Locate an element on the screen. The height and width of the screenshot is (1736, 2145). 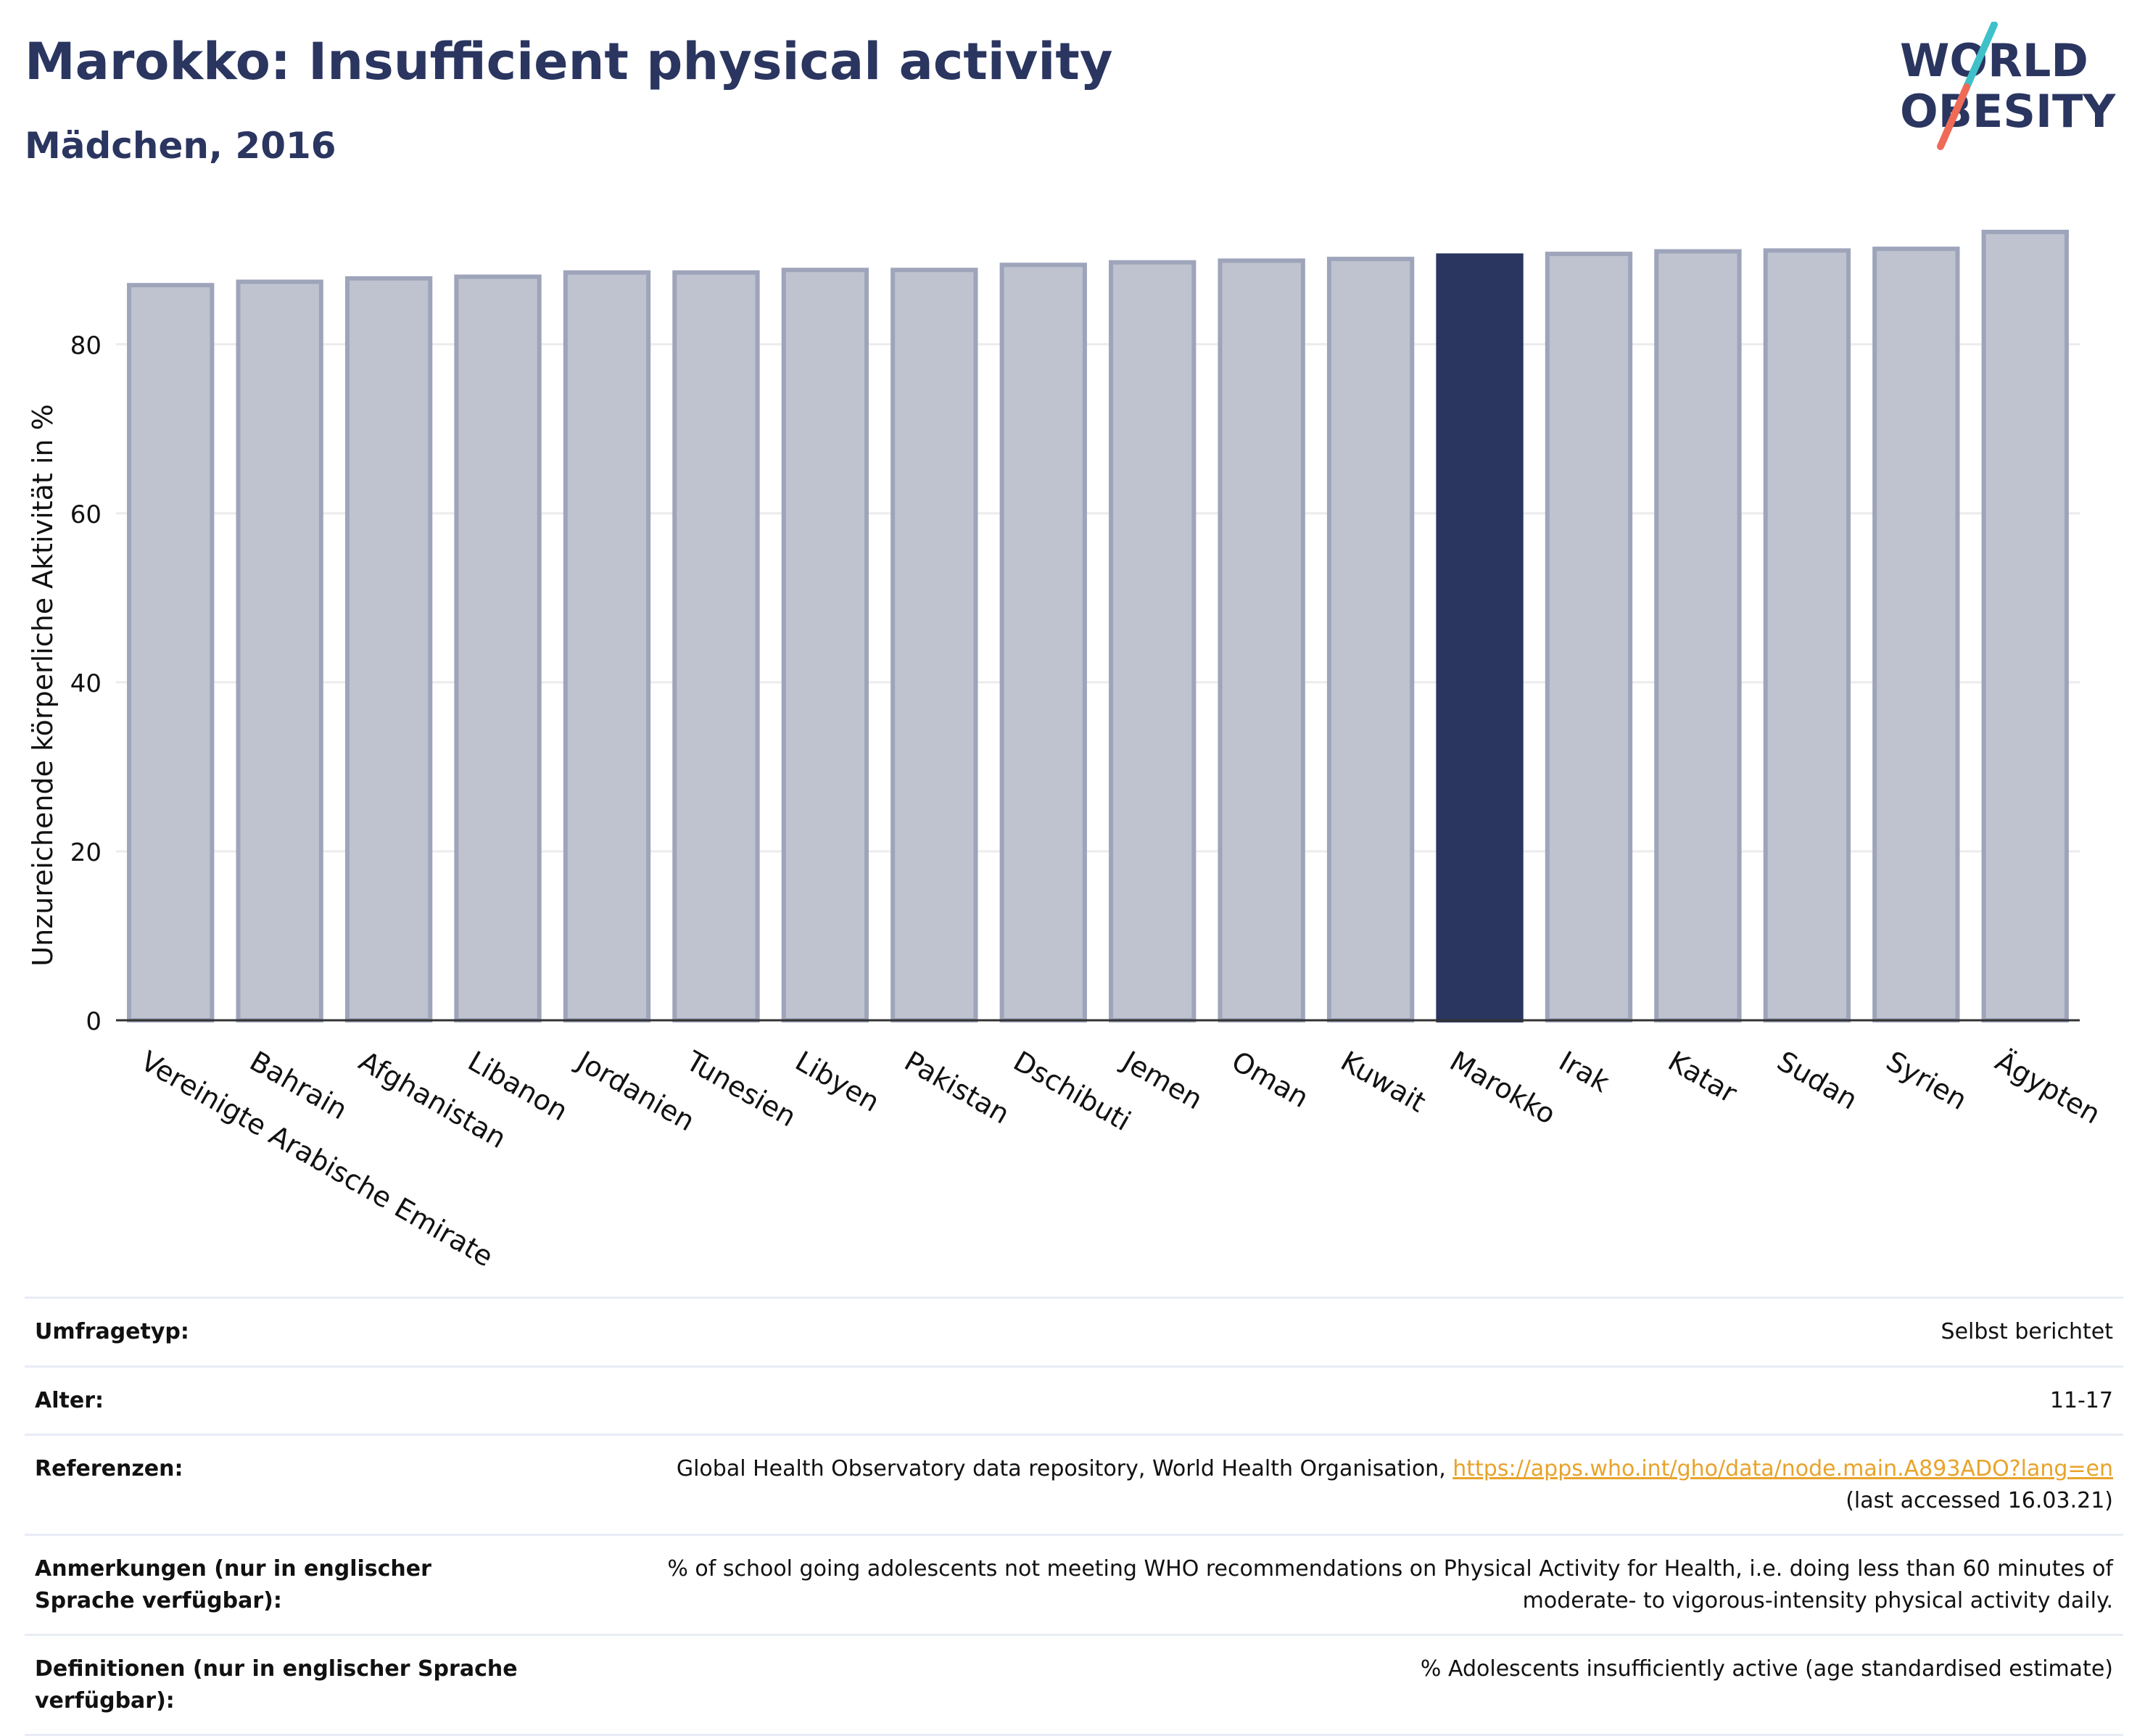
x-tick-label: Tunesien is located at coordinates (741, 1088).